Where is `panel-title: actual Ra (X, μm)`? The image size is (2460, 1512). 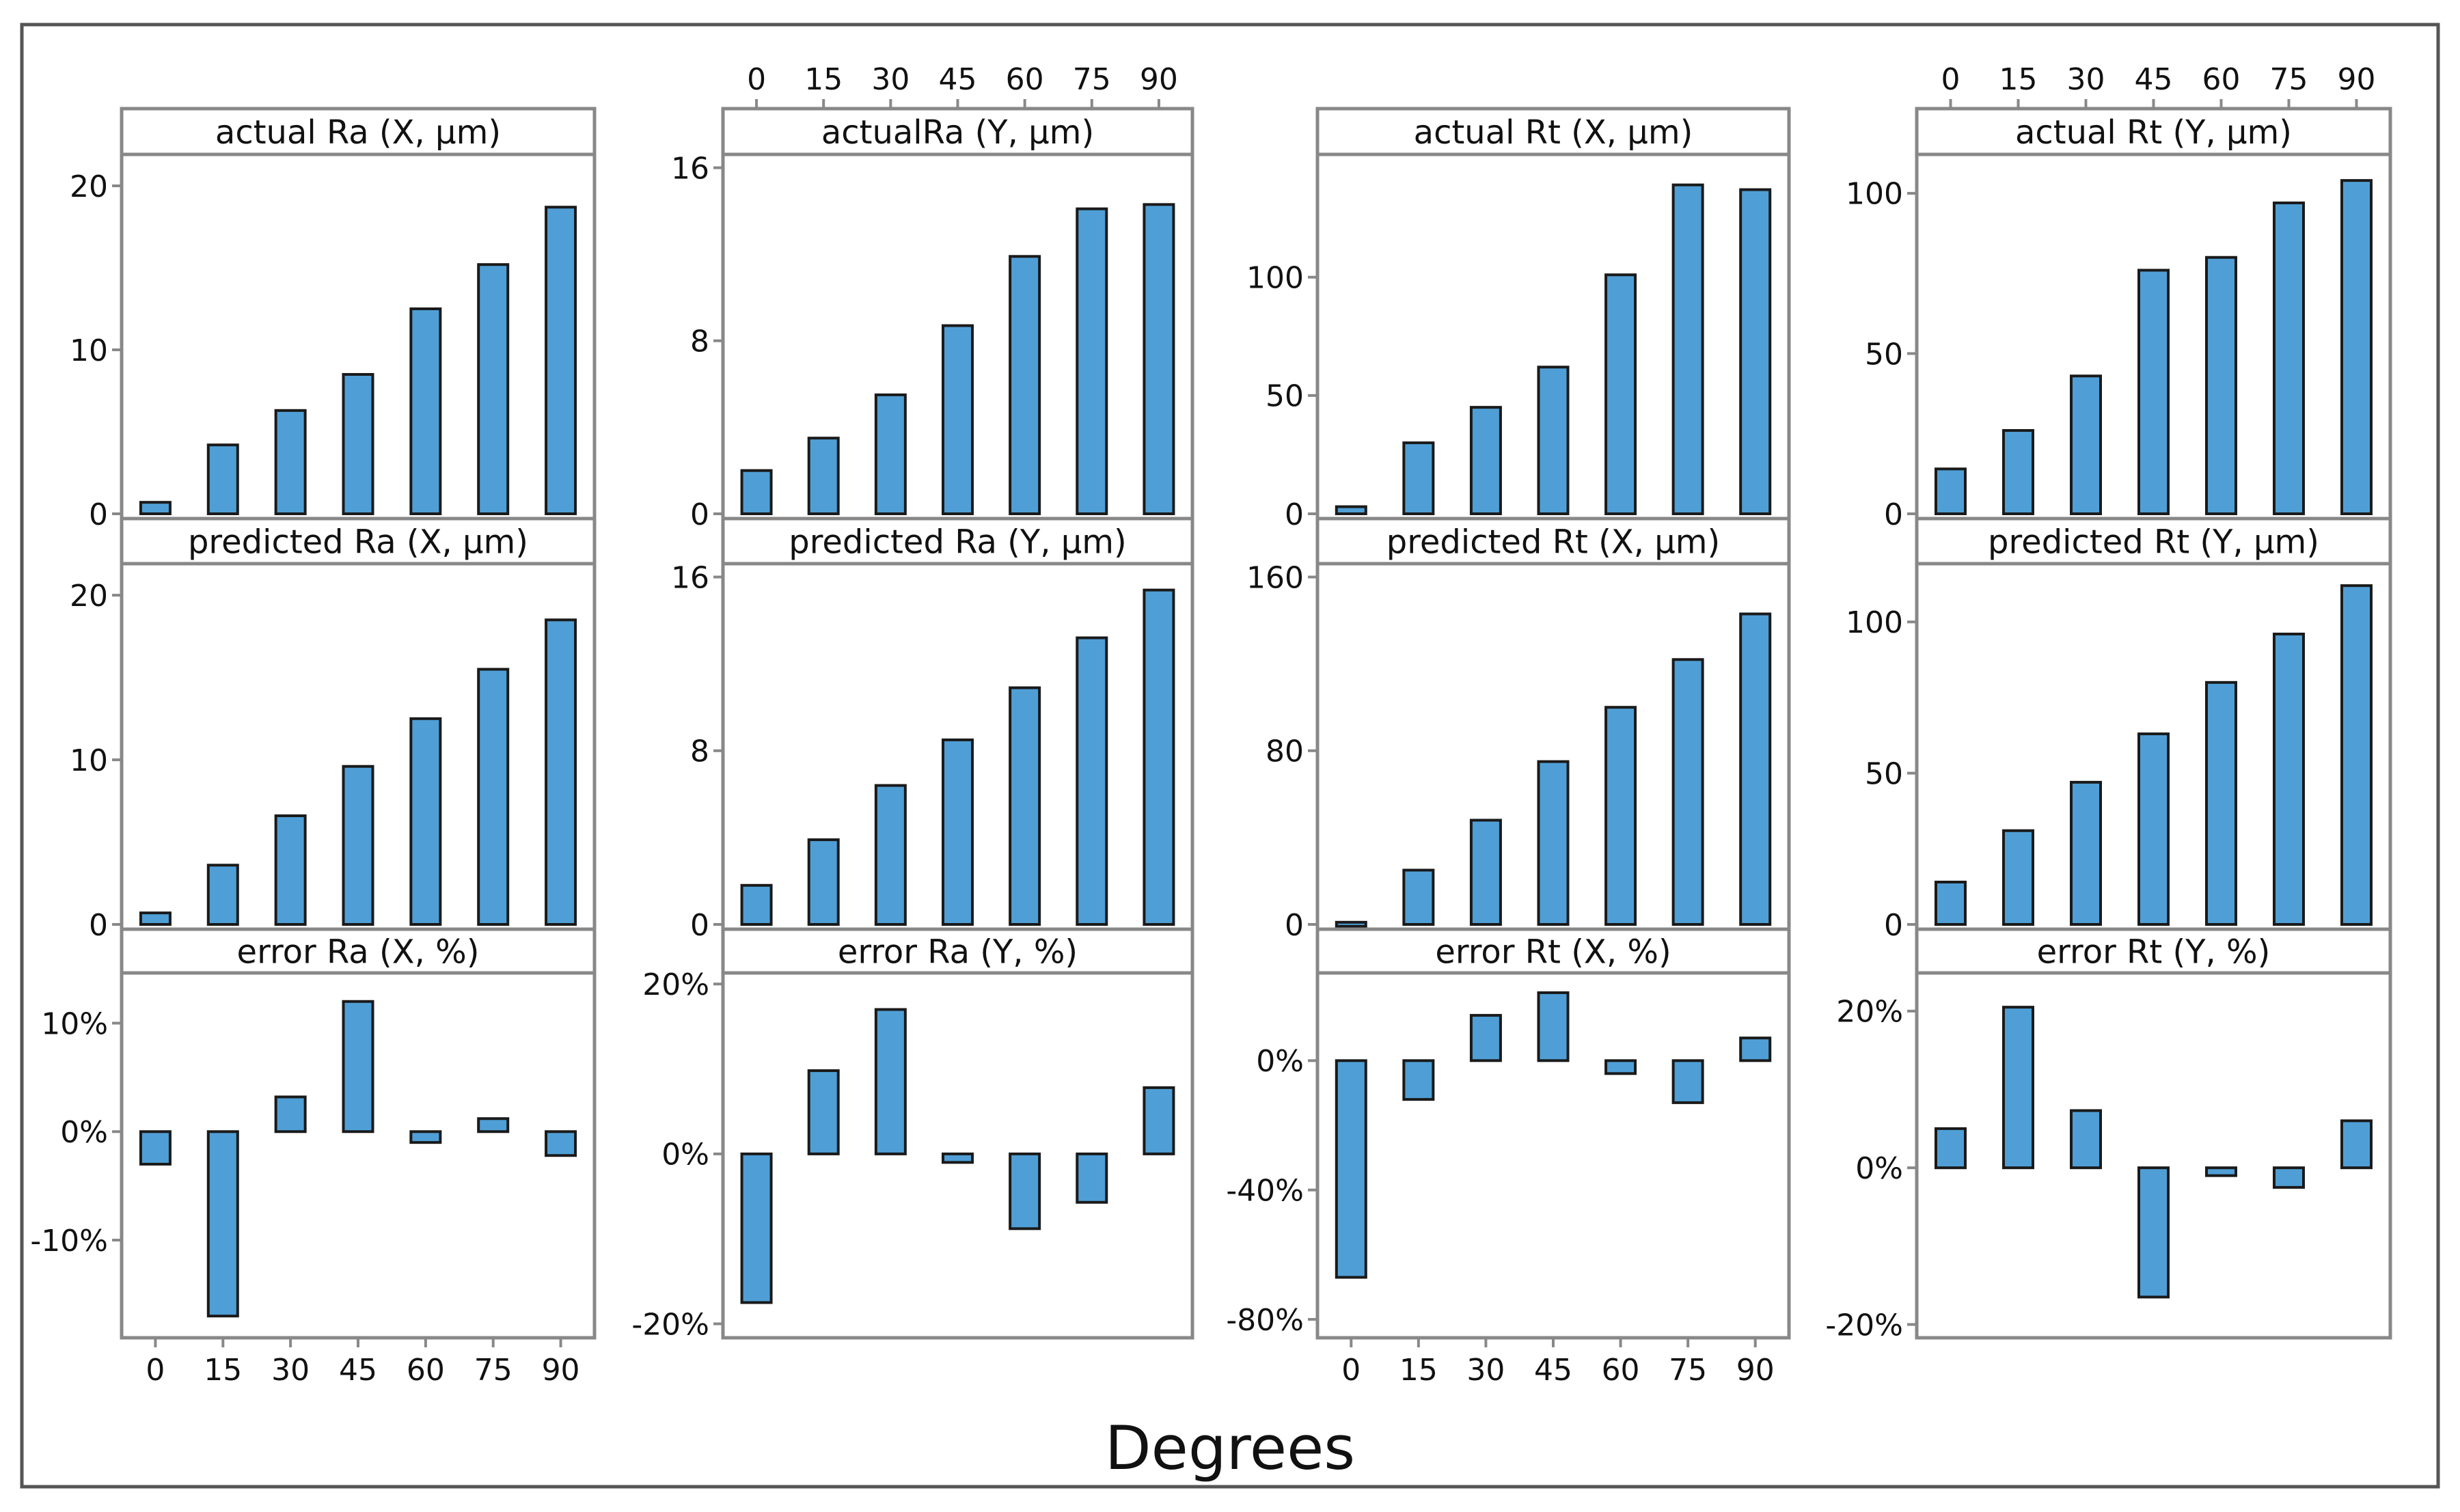 panel-title: actual Ra (X, μm) is located at coordinates (358, 132).